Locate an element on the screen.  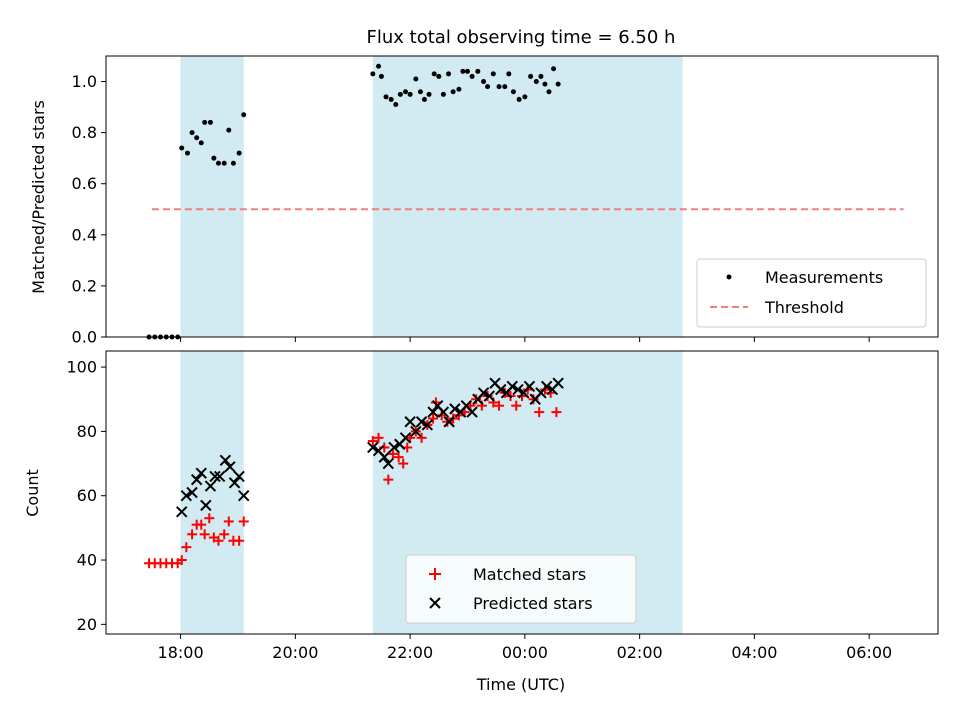
legend-matched-marker is located at coordinates (435, 574).